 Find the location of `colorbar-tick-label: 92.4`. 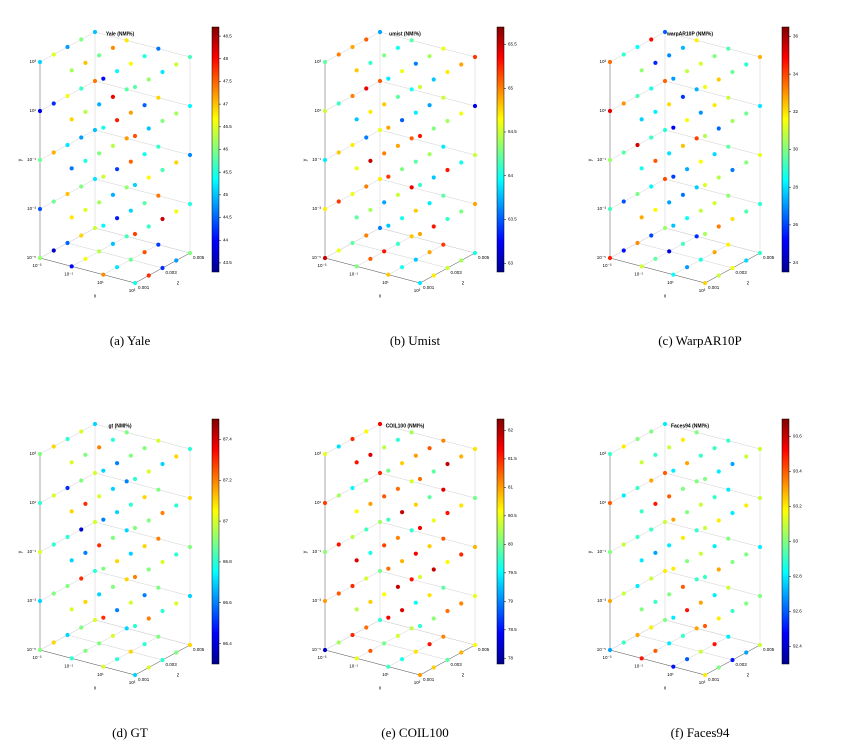

colorbar-tick-label: 92.4 is located at coordinates (797, 646).